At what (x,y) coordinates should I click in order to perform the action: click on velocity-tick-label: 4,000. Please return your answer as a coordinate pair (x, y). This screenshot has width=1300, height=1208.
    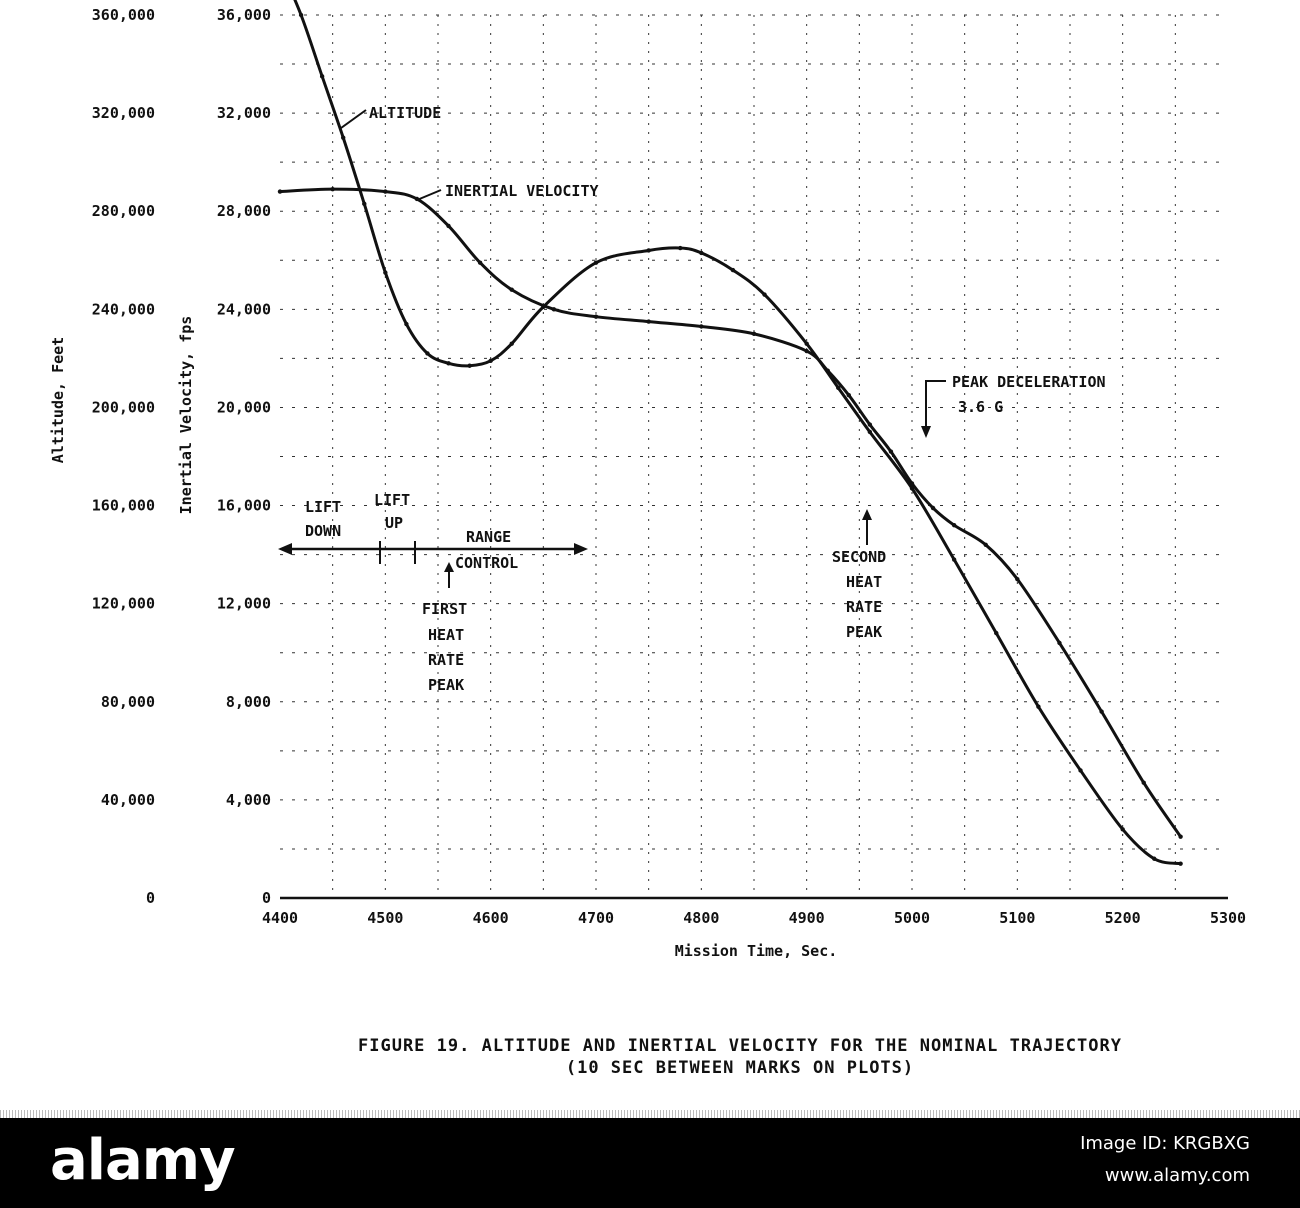
    Looking at the image, I should click on (248, 800).